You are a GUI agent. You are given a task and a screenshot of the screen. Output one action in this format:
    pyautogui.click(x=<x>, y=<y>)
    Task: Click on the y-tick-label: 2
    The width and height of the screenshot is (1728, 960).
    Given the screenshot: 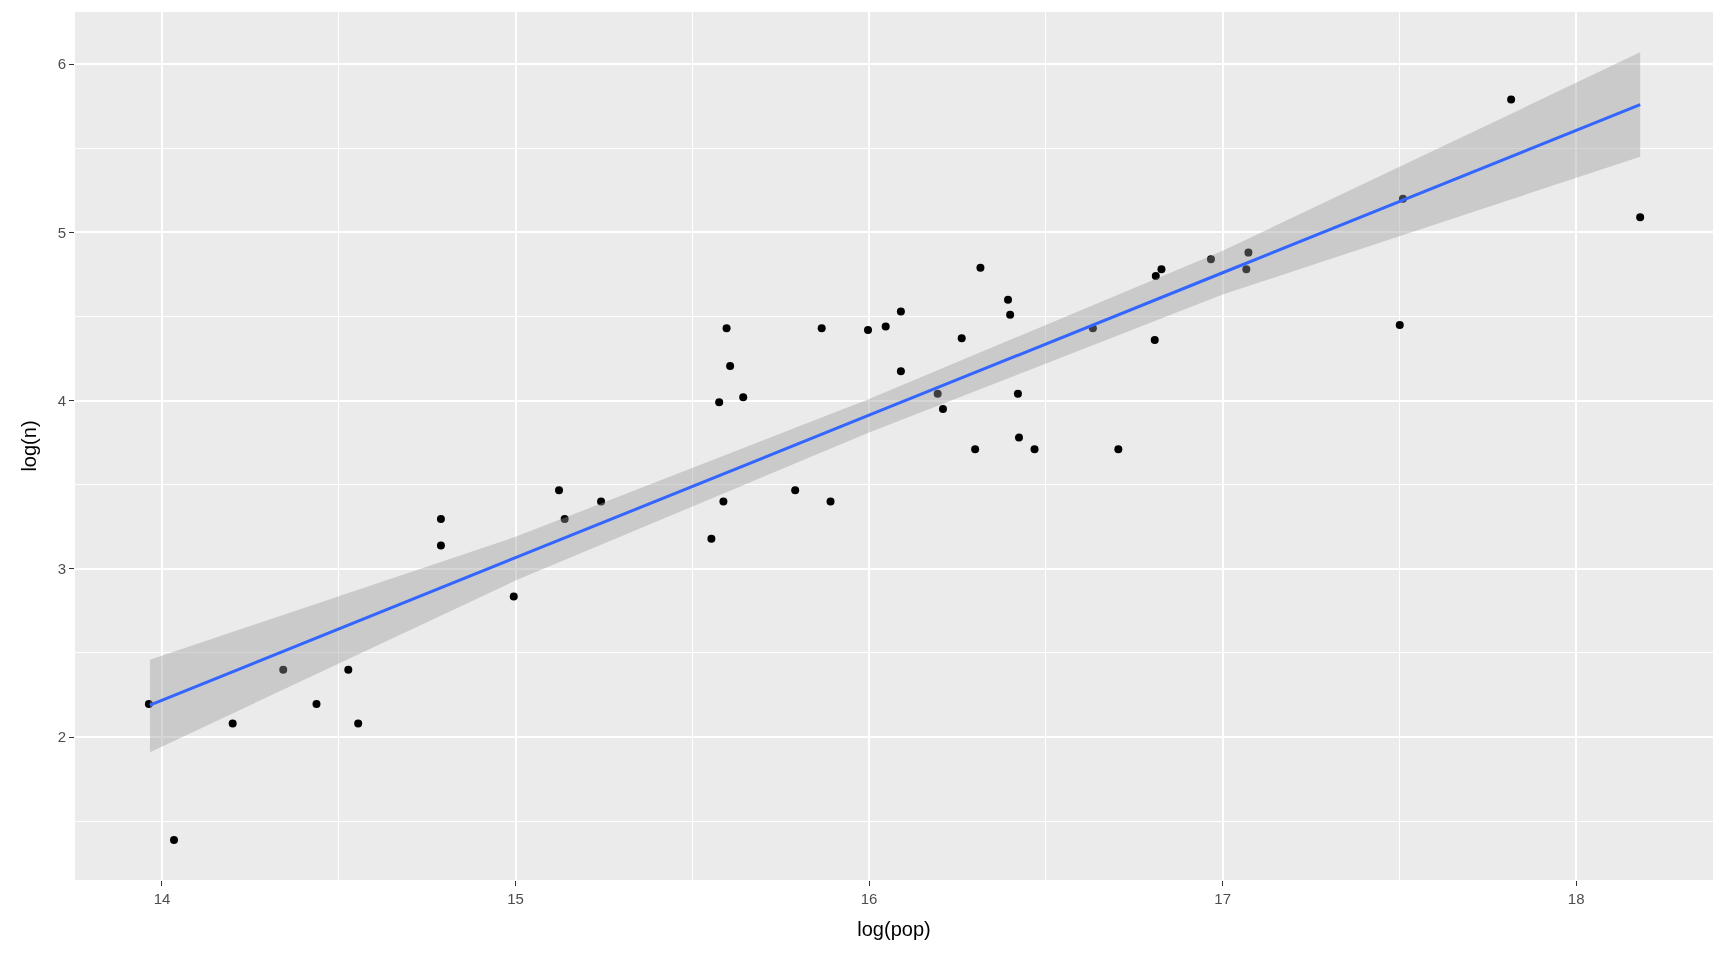 What is the action you would take?
    pyautogui.click(x=61, y=737)
    